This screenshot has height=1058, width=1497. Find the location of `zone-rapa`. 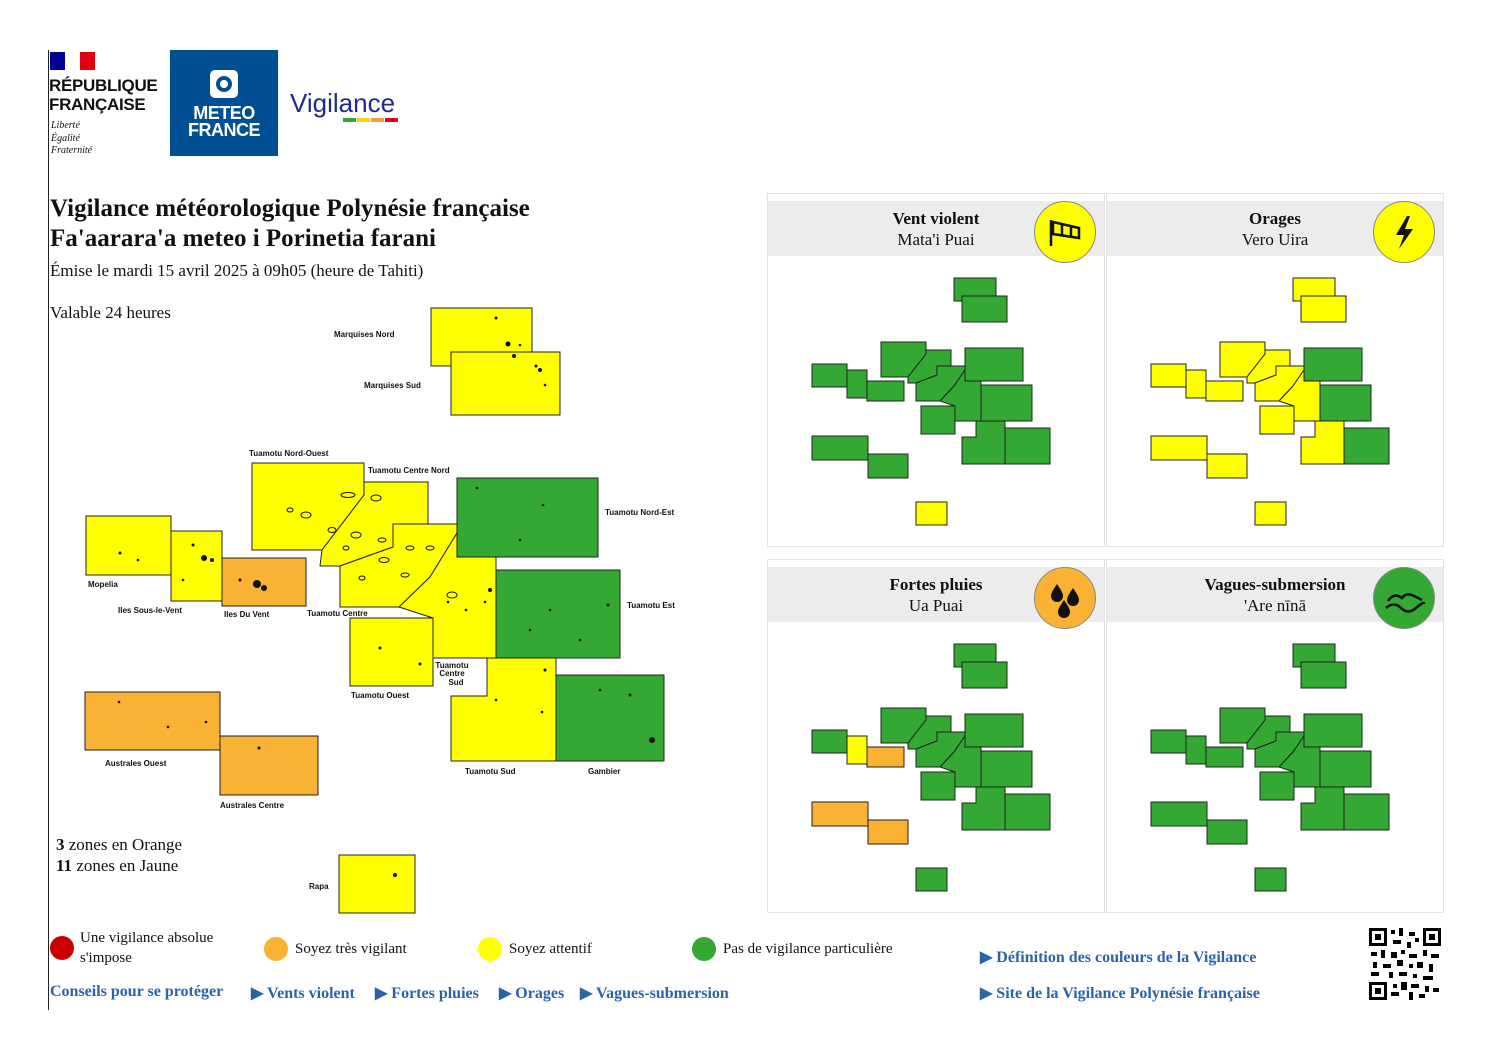

zone-rapa is located at coordinates (377, 884).